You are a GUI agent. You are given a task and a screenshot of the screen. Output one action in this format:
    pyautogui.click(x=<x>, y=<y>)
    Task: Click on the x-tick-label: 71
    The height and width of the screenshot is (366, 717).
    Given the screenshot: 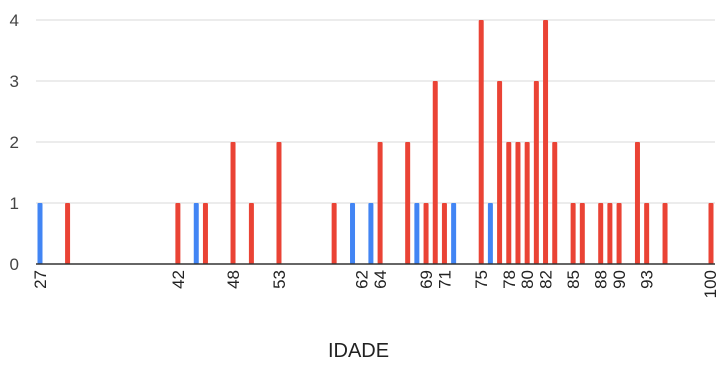 What is the action you would take?
    pyautogui.click(x=444, y=279)
    